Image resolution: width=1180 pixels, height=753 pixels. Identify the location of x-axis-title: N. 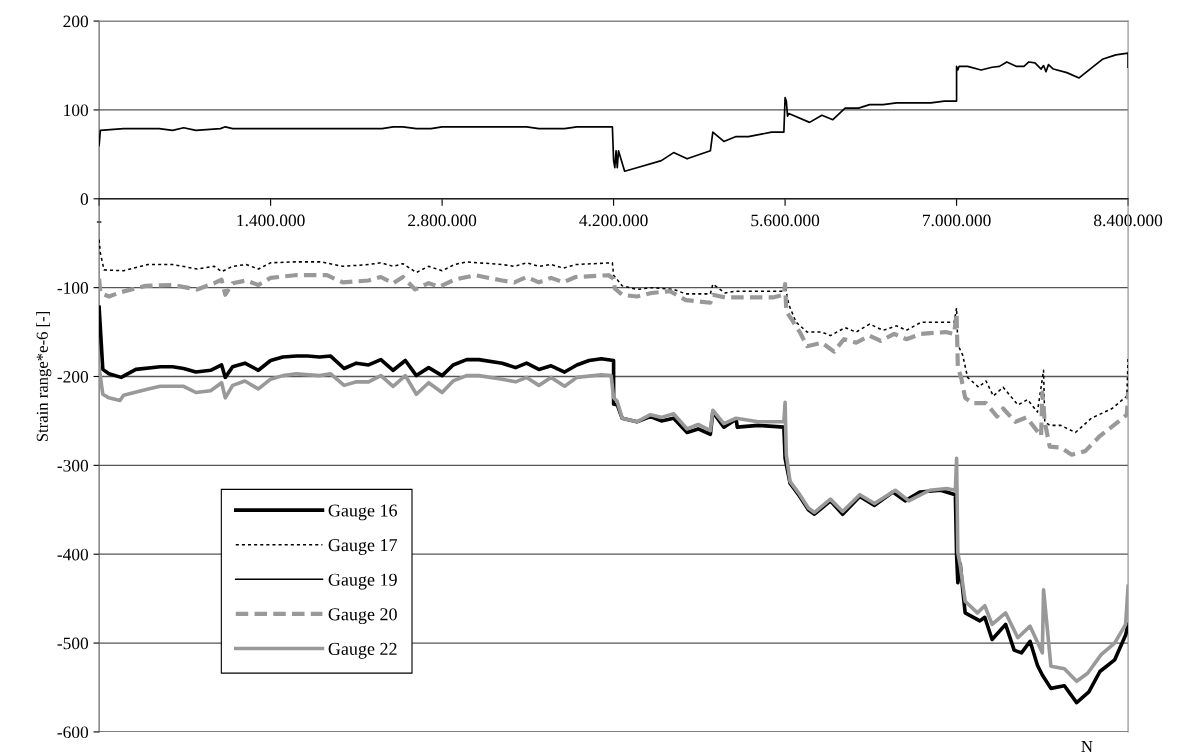
(1087, 747).